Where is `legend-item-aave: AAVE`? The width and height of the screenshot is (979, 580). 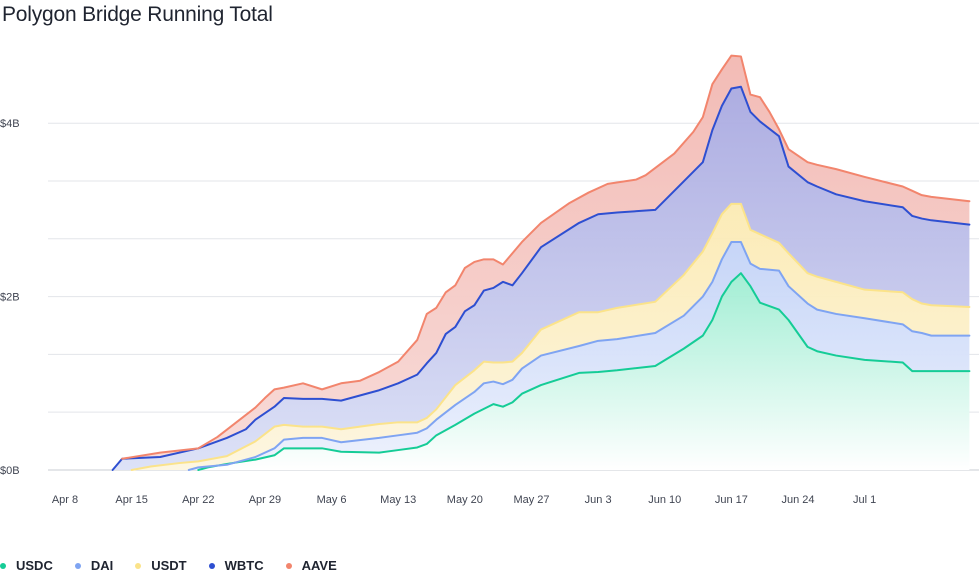 legend-item-aave: AAVE is located at coordinates (311, 565).